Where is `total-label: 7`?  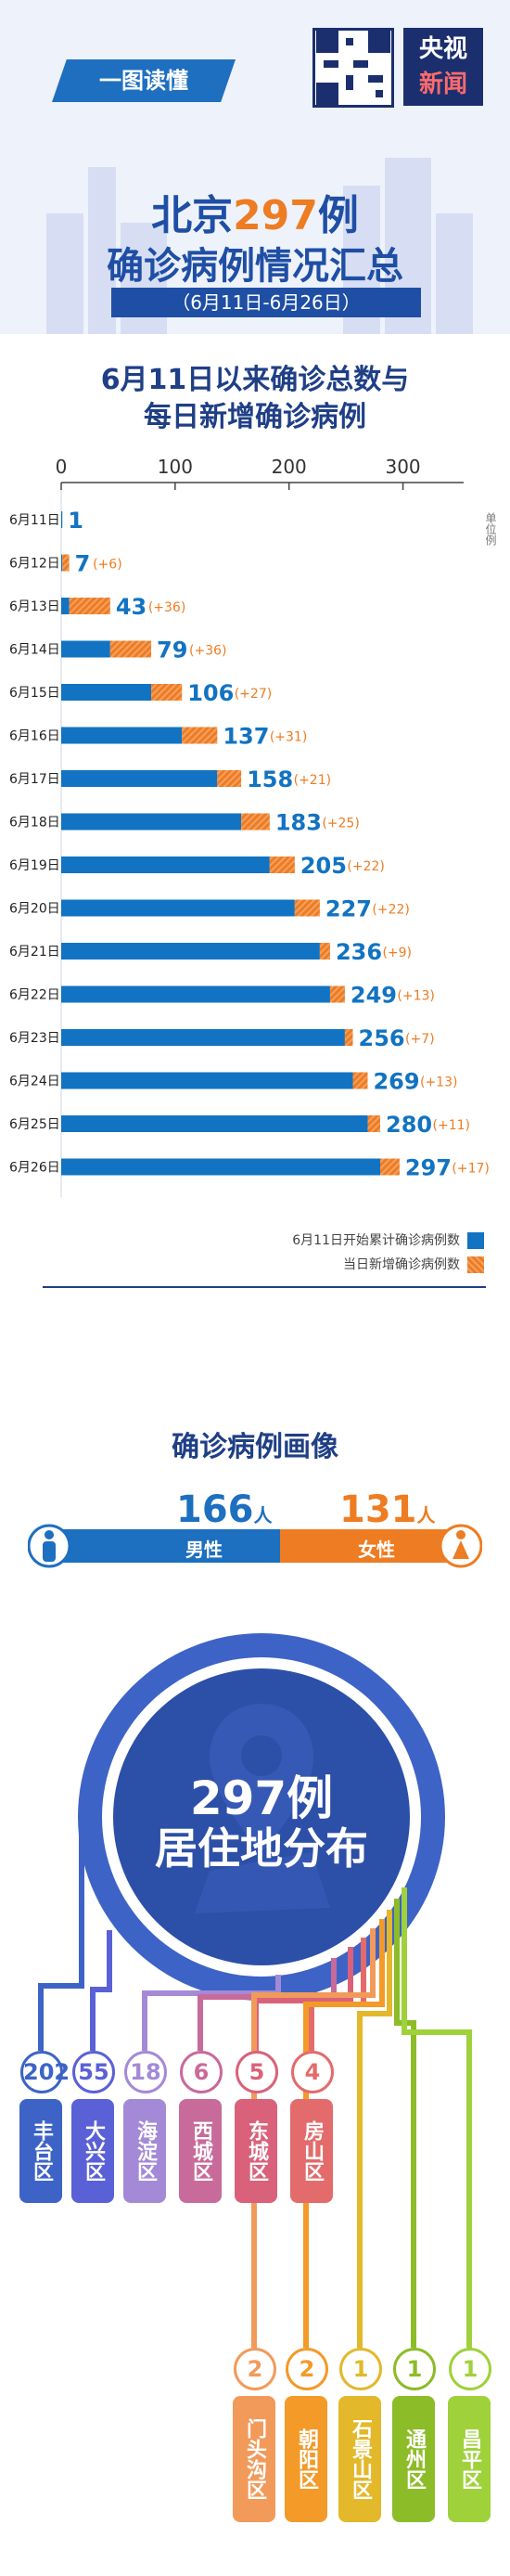
total-label: 7 is located at coordinates (83, 564).